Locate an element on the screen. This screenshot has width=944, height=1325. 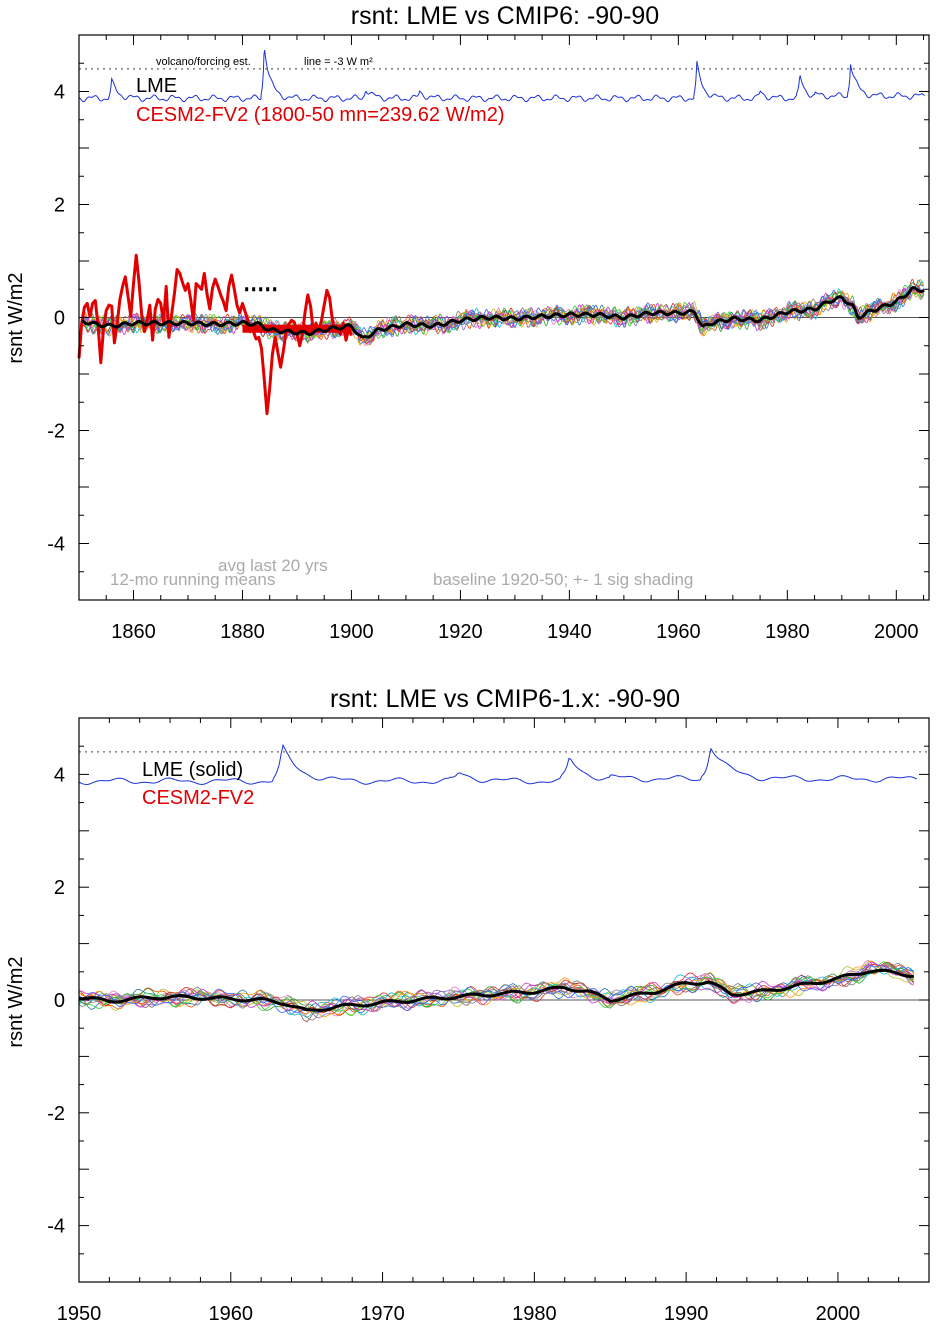
top-panel-title: rsnt: LME vs CMIP6: -90-90 is located at coordinates (505, 16).